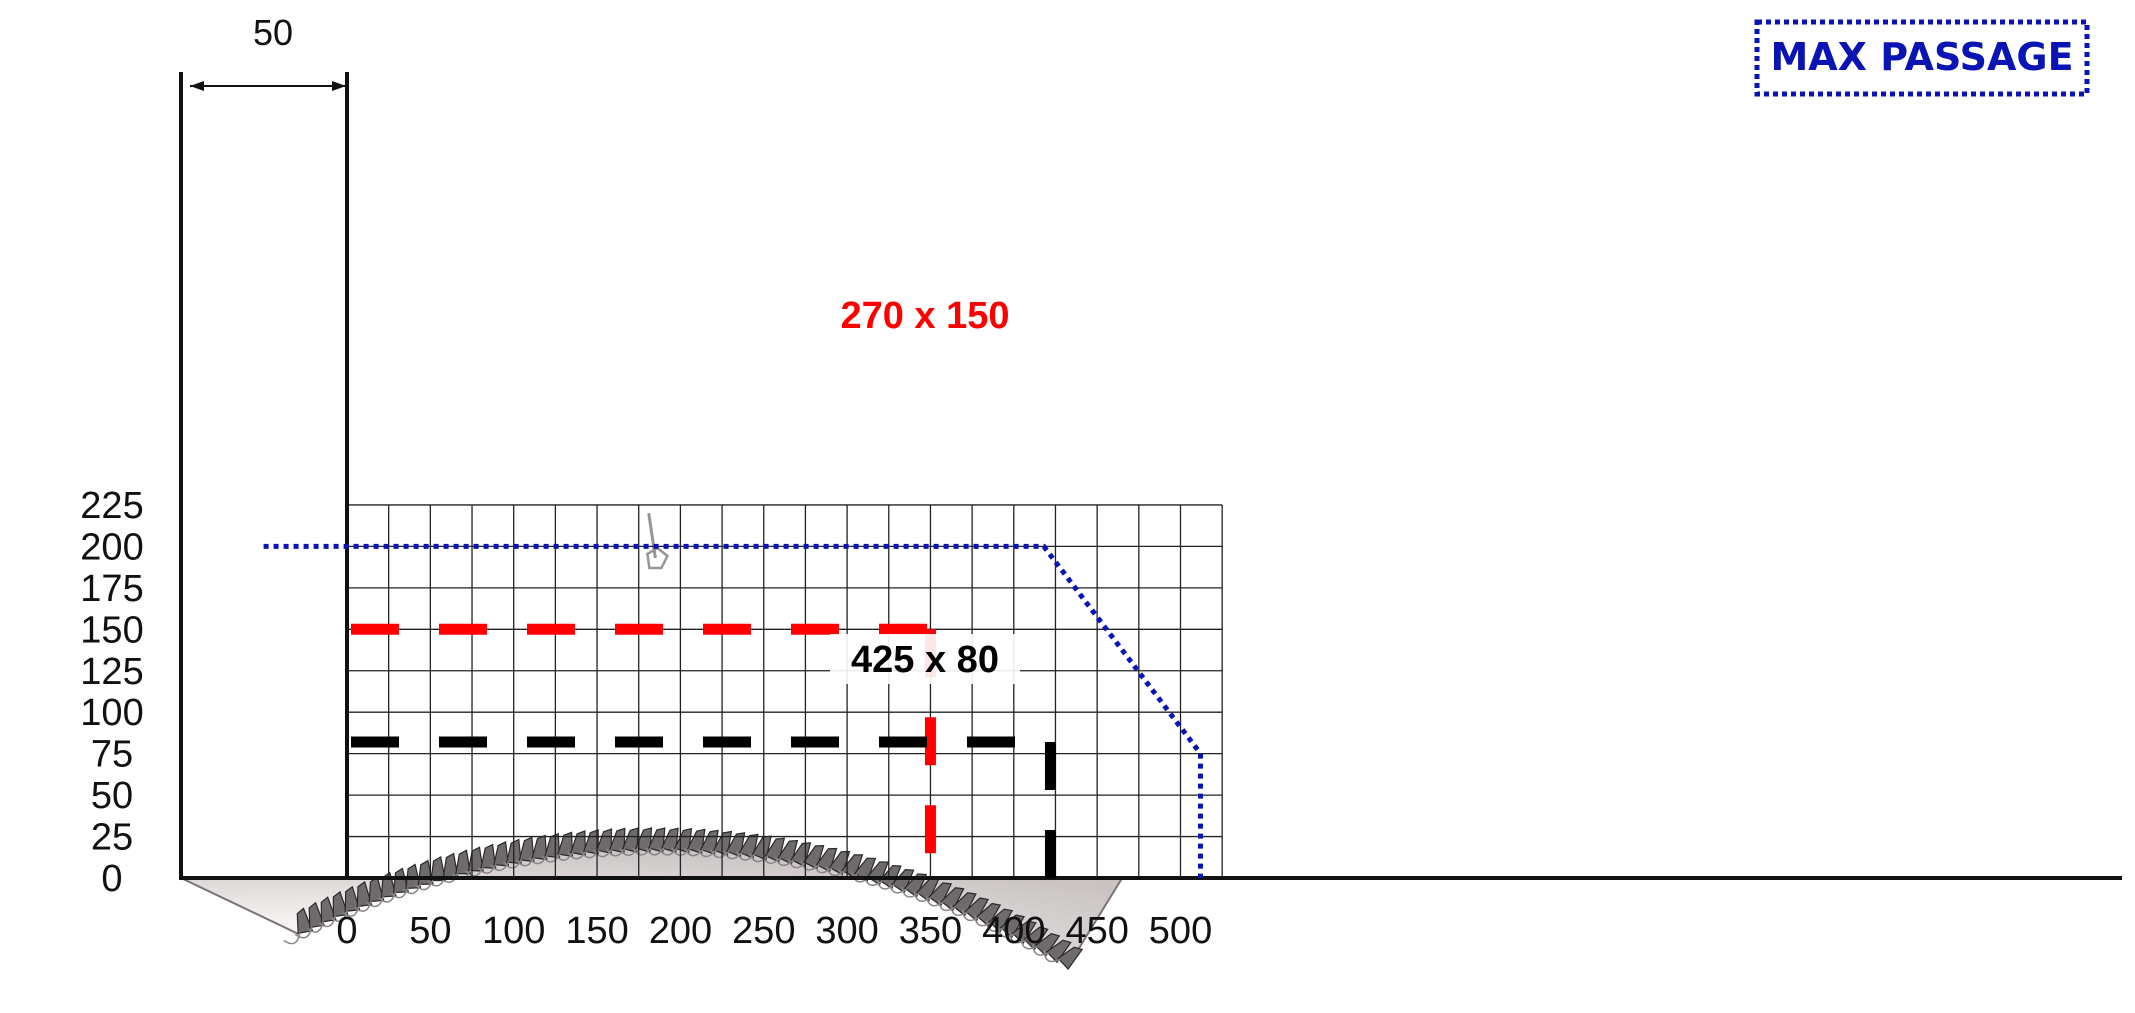  I want to click on x-tick-label: 0, so click(346, 931).